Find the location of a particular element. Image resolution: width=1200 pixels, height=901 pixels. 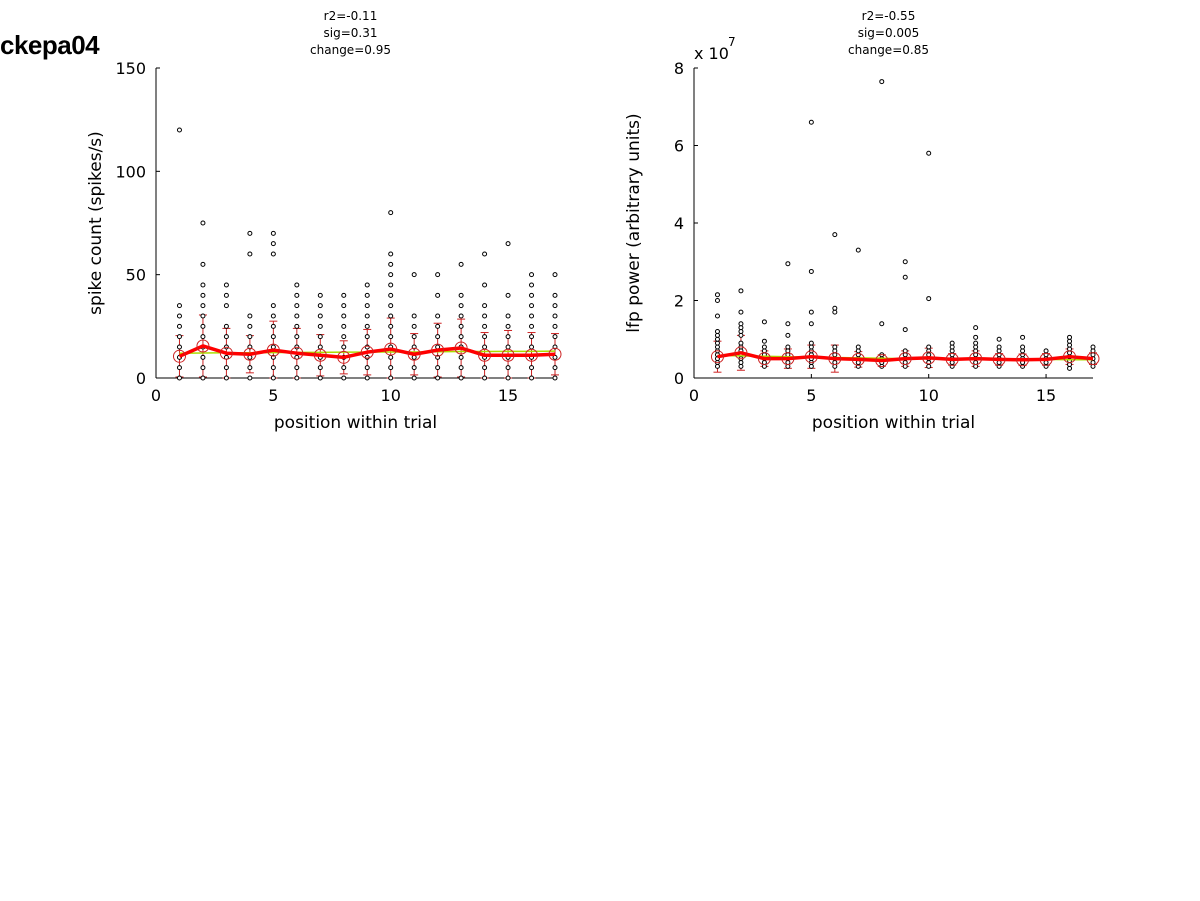

stats-line: sig=0.31 is located at coordinates (351, 33).